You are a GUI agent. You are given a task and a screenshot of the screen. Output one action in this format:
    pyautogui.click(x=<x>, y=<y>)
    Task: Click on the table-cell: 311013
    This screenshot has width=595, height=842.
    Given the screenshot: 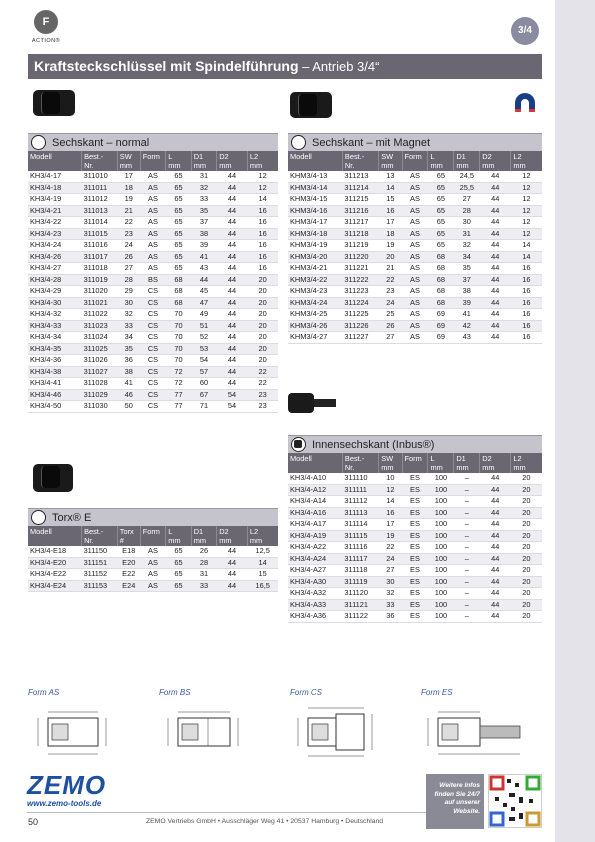 What is the action you would take?
    pyautogui.click(x=99, y=211)
    